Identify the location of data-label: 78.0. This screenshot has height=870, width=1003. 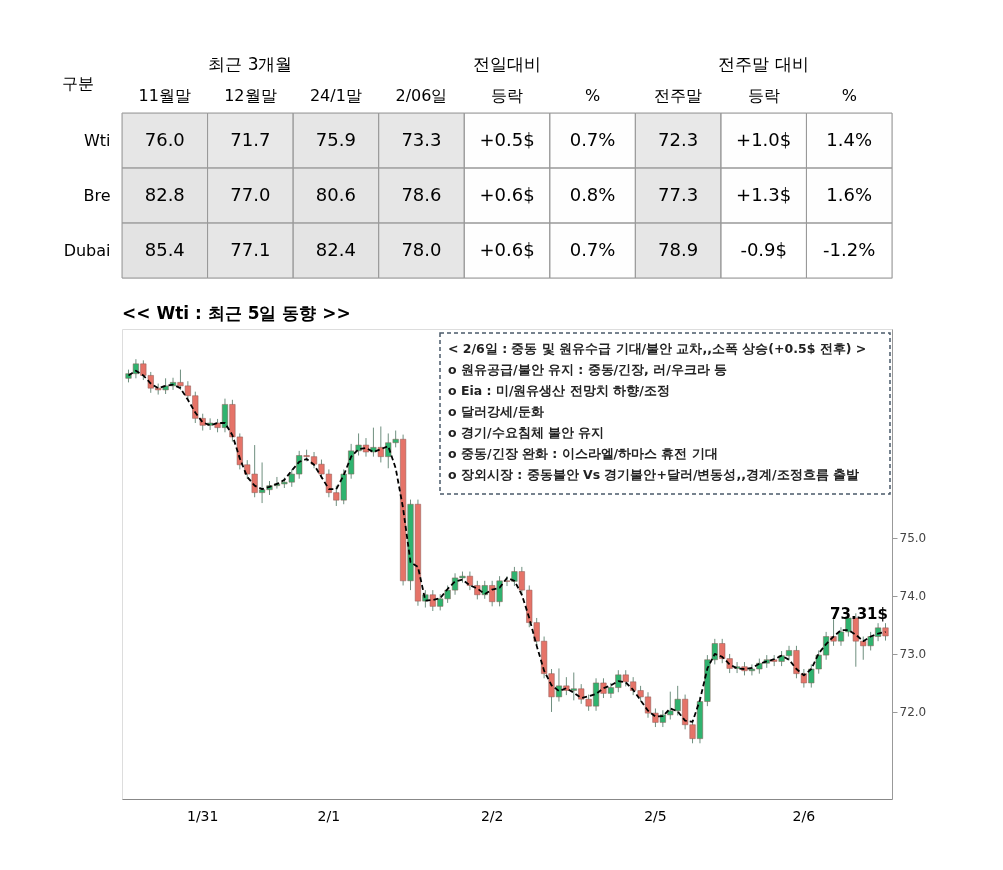
(421, 249).